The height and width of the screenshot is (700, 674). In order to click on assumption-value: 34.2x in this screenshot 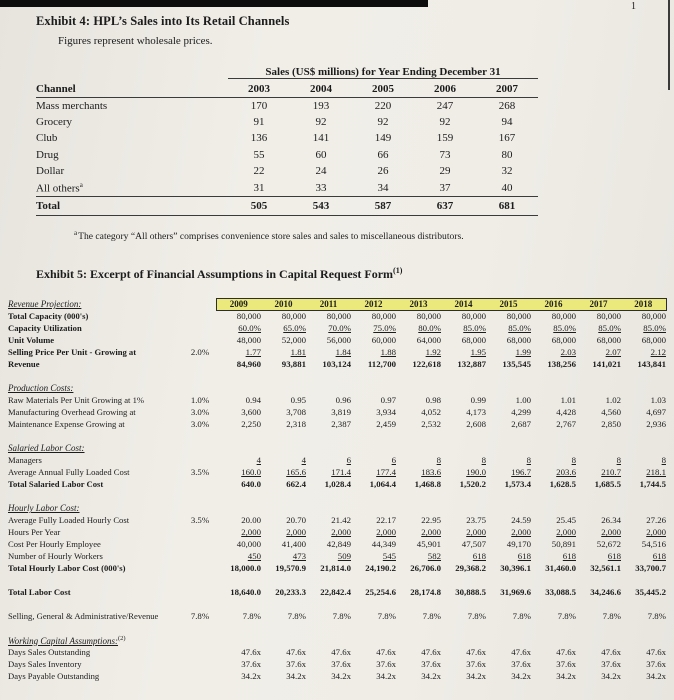, I will do `click(521, 676)`.